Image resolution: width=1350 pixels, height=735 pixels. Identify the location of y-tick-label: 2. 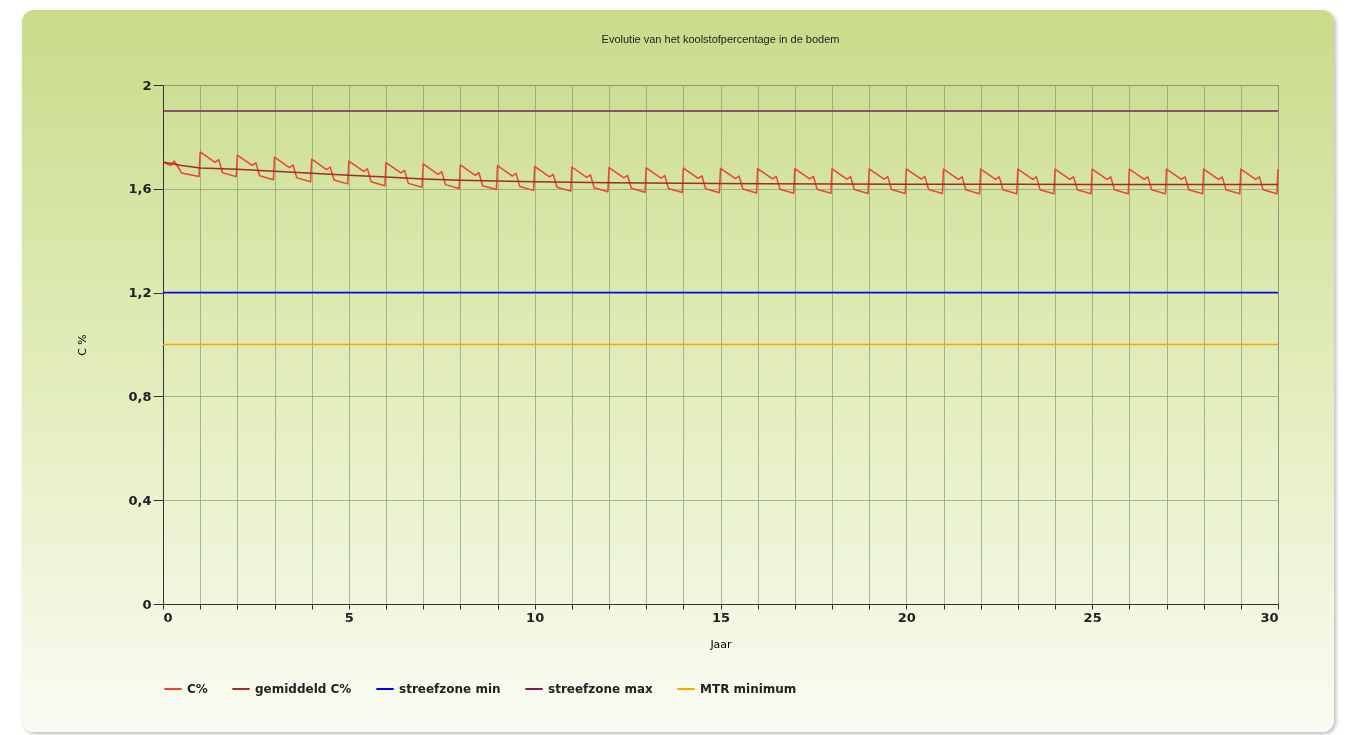
(147, 85).